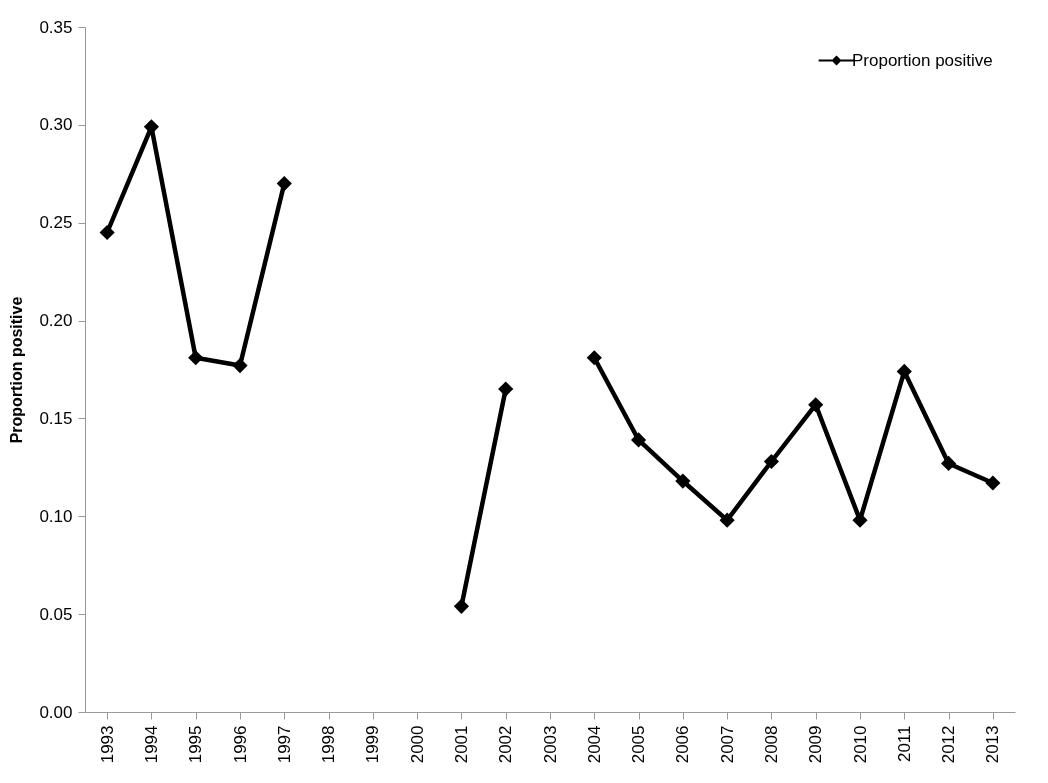  I want to click on x-tick-label: 1995, so click(196, 744).